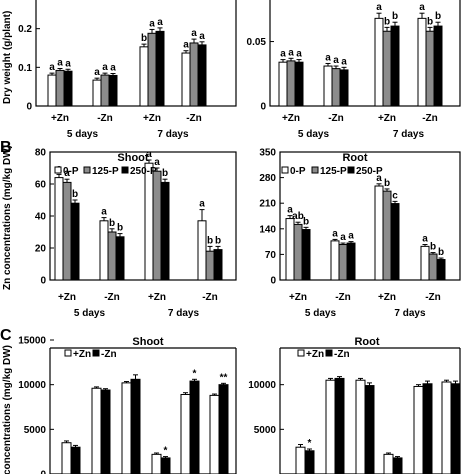  I want to click on legend-label-minus-zn: -Zn, so click(109, 354).